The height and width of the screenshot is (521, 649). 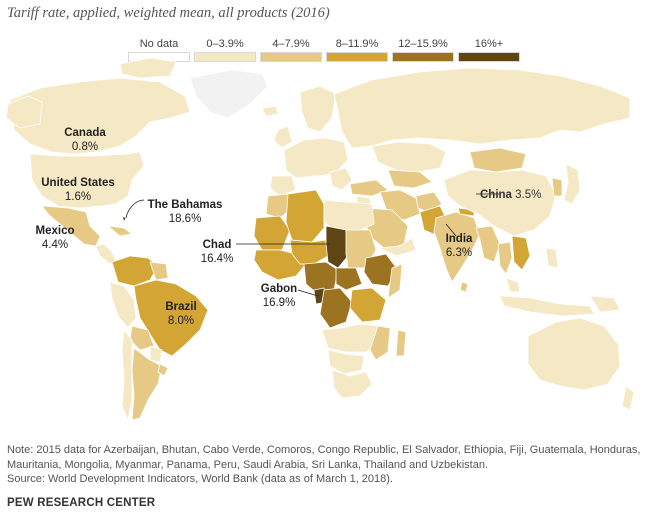 What do you see at coordinates (279, 296) in the screenshot?
I see `label-gabon: Gabon 16.9%` at bounding box center [279, 296].